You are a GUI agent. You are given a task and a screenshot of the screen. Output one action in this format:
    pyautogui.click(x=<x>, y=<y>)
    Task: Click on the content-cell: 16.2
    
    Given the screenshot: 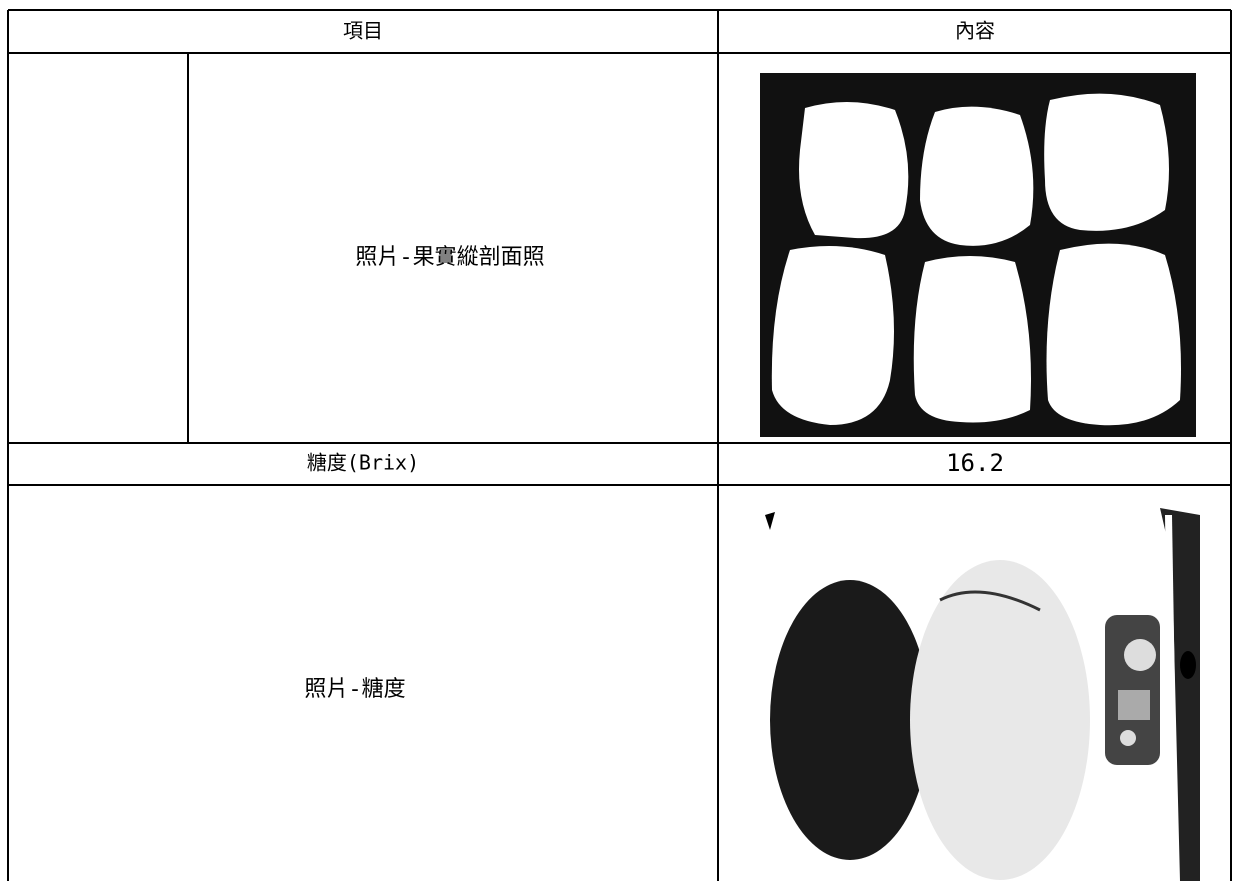 What is the action you would take?
    pyautogui.click(x=975, y=463)
    